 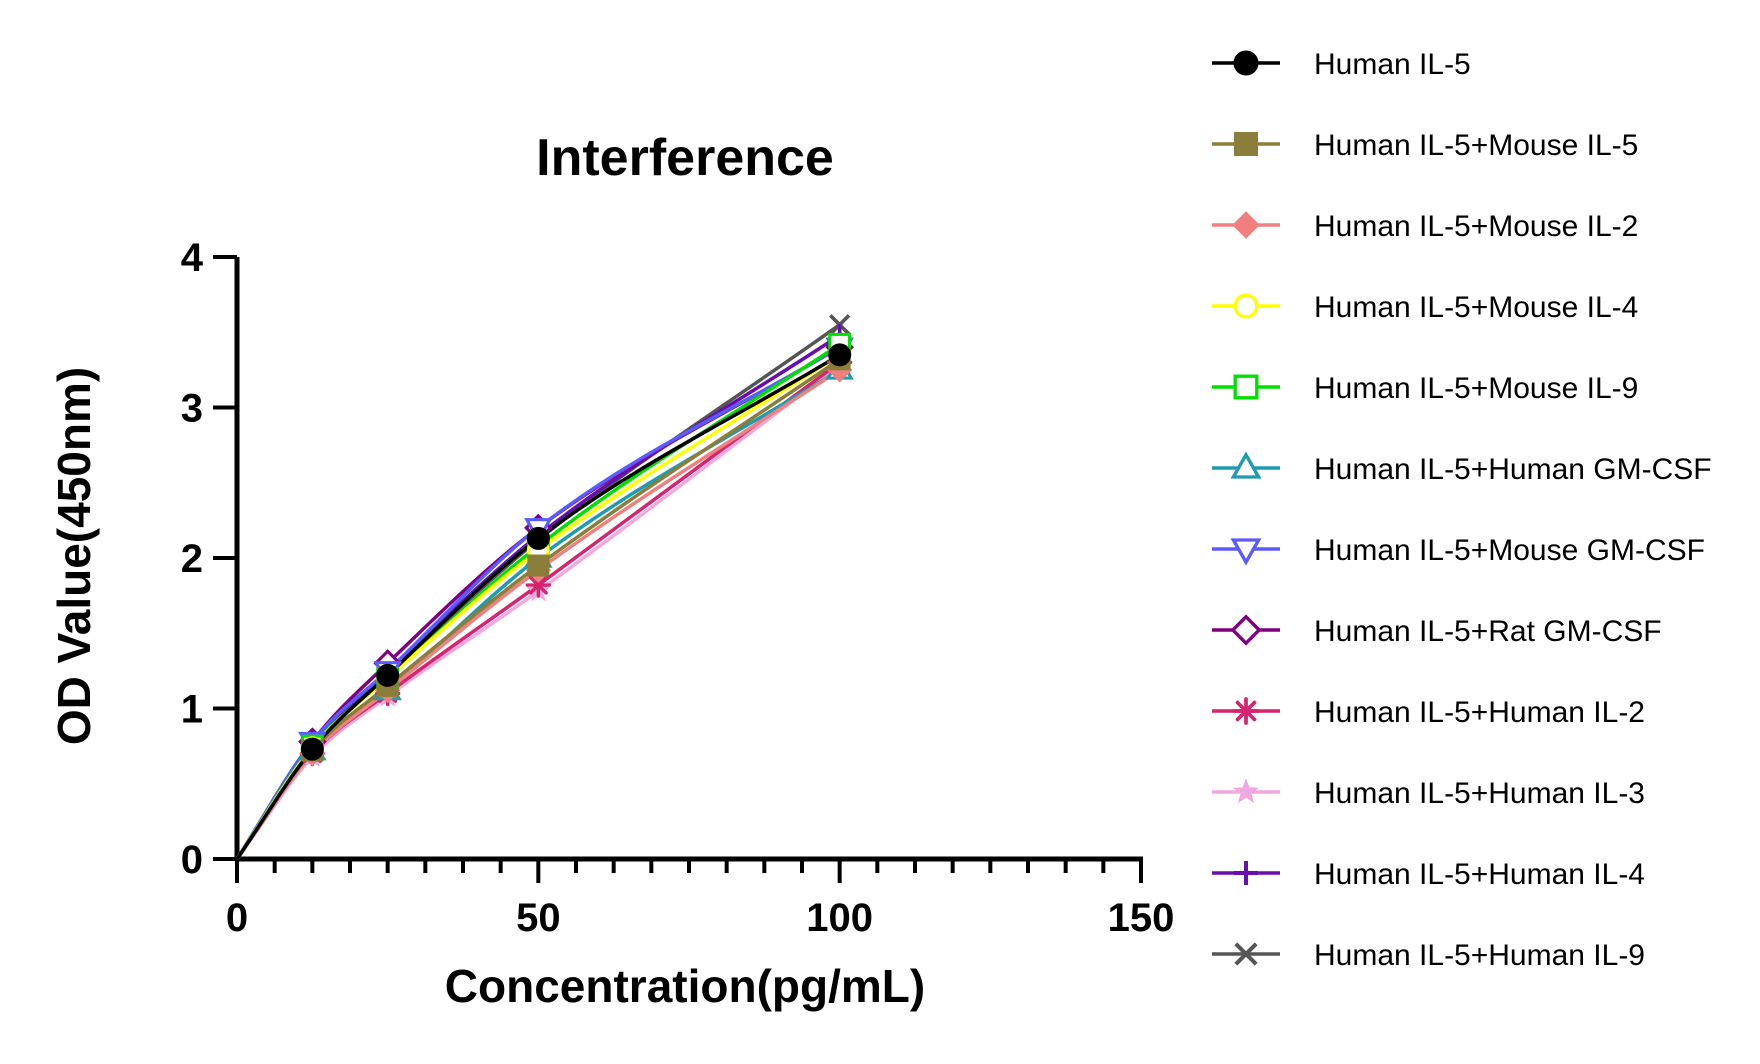 I want to click on legend-item-human-il-5-mouse-gm-csf: Human IL-5+Mouse GM-CSF, so click(x=1458, y=550).